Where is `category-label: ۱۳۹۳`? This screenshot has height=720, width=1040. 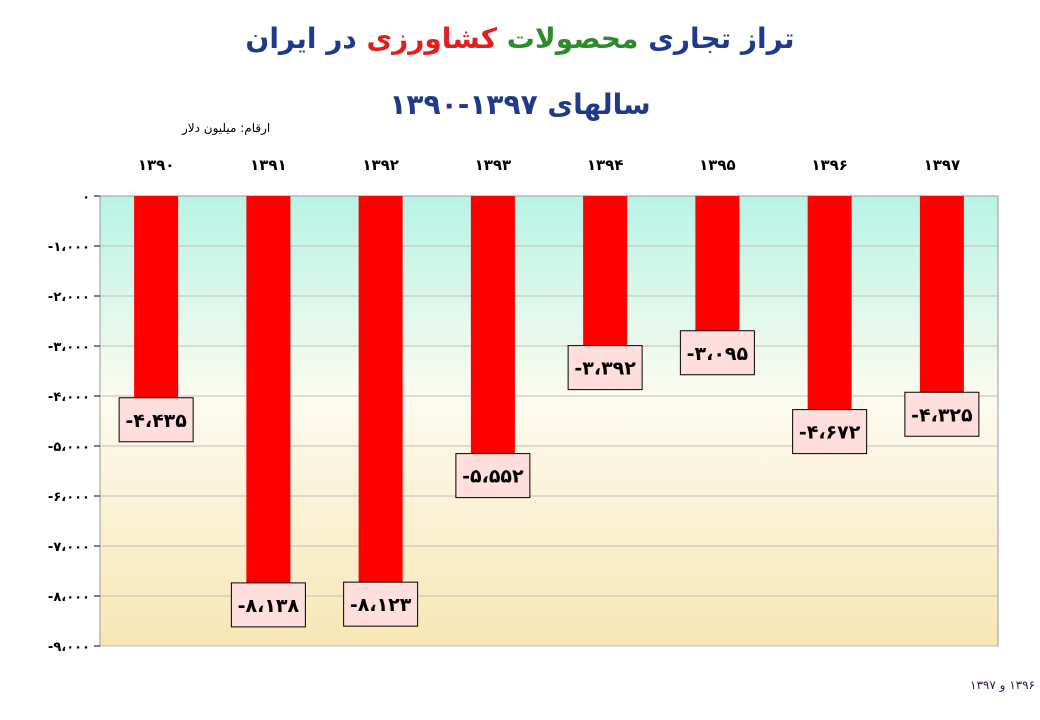
category-label: ۱۳۹۳ is located at coordinates (493, 165).